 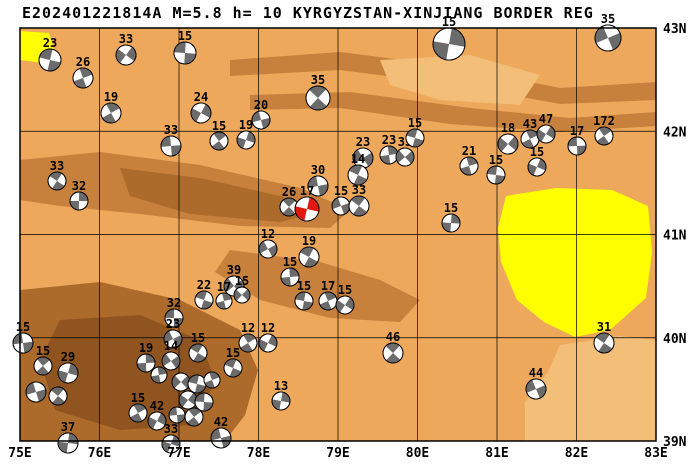 What do you see at coordinates (261, 105) in the screenshot?
I see `depth-label: 20` at bounding box center [261, 105].